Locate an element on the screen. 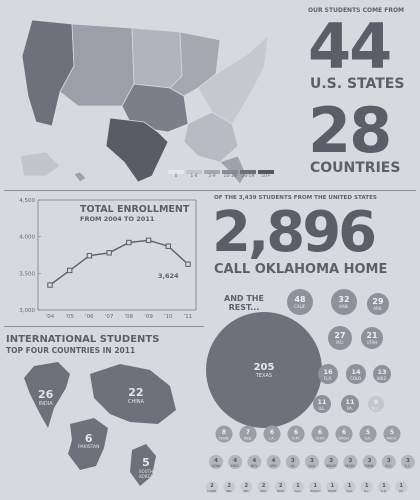 The image size is (420, 500). intl-label-india: 26 INDIA is located at coordinates (45, 397).